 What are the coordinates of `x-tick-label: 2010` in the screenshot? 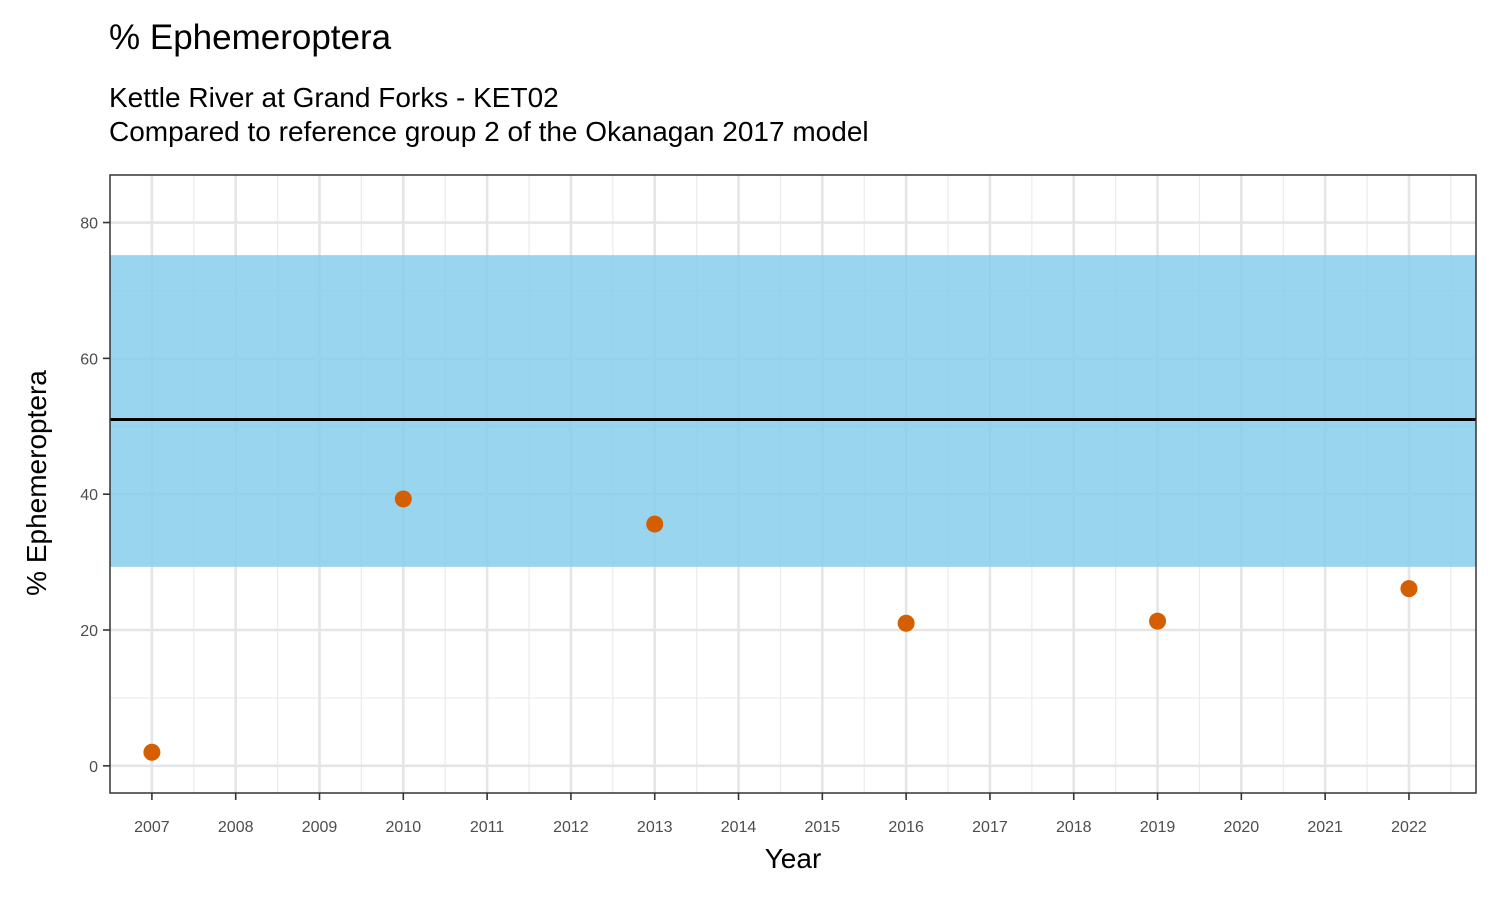 It's located at (404, 827).